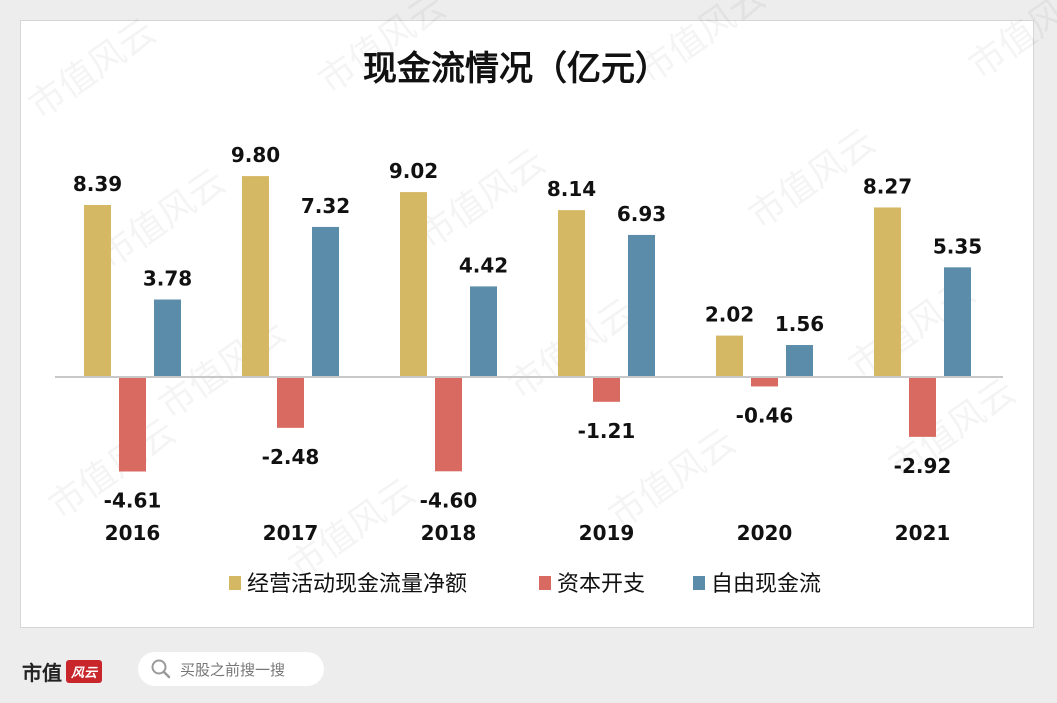 The width and height of the screenshot is (1057, 703). What do you see at coordinates (799, 361) in the screenshot?
I see `bar-自由现金流-2020` at bounding box center [799, 361].